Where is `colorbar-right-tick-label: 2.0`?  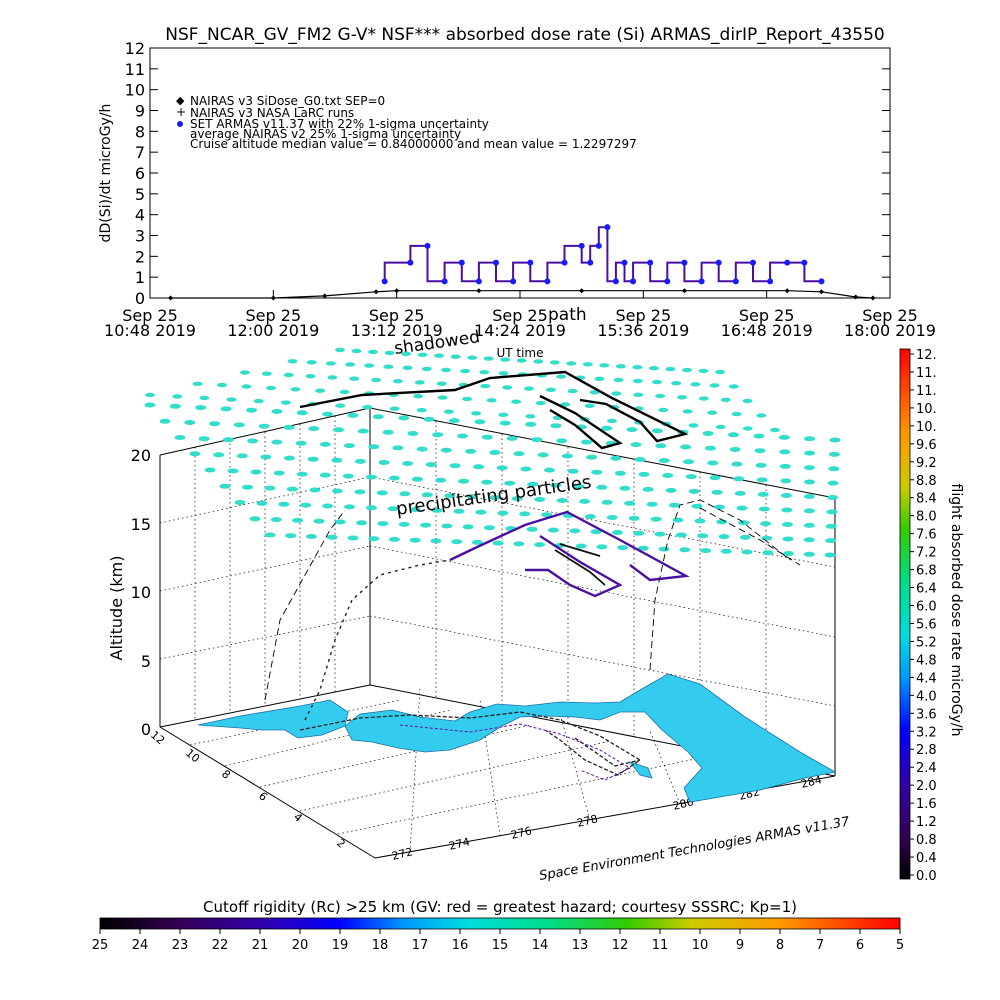
colorbar-right-tick-label: 2.0 is located at coordinates (926, 786).